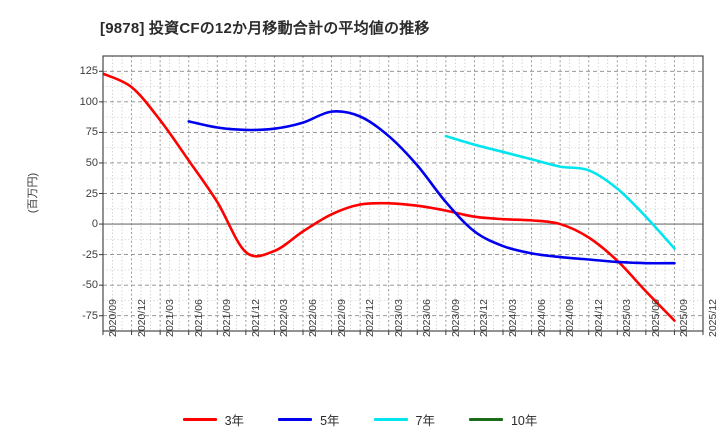 This screenshot has width=720, height=440. I want to click on legend-item-10年: 10年, so click(503, 419).